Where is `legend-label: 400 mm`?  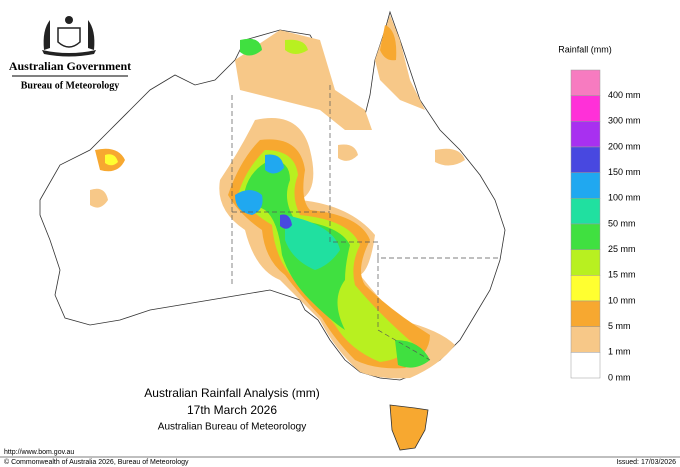
legend-label: 400 mm is located at coordinates (624, 95).